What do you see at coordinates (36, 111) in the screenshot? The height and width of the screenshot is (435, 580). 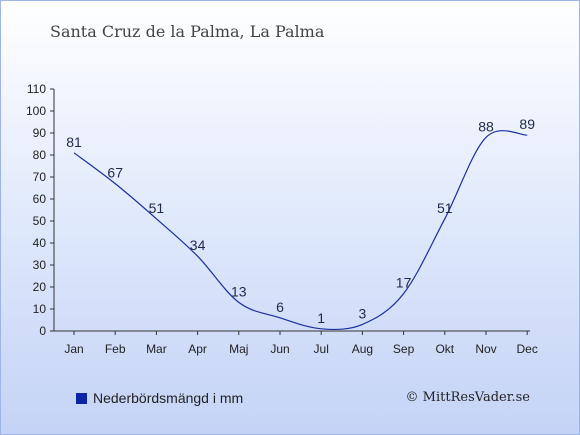 I see `y-tick-label: 100` at bounding box center [36, 111].